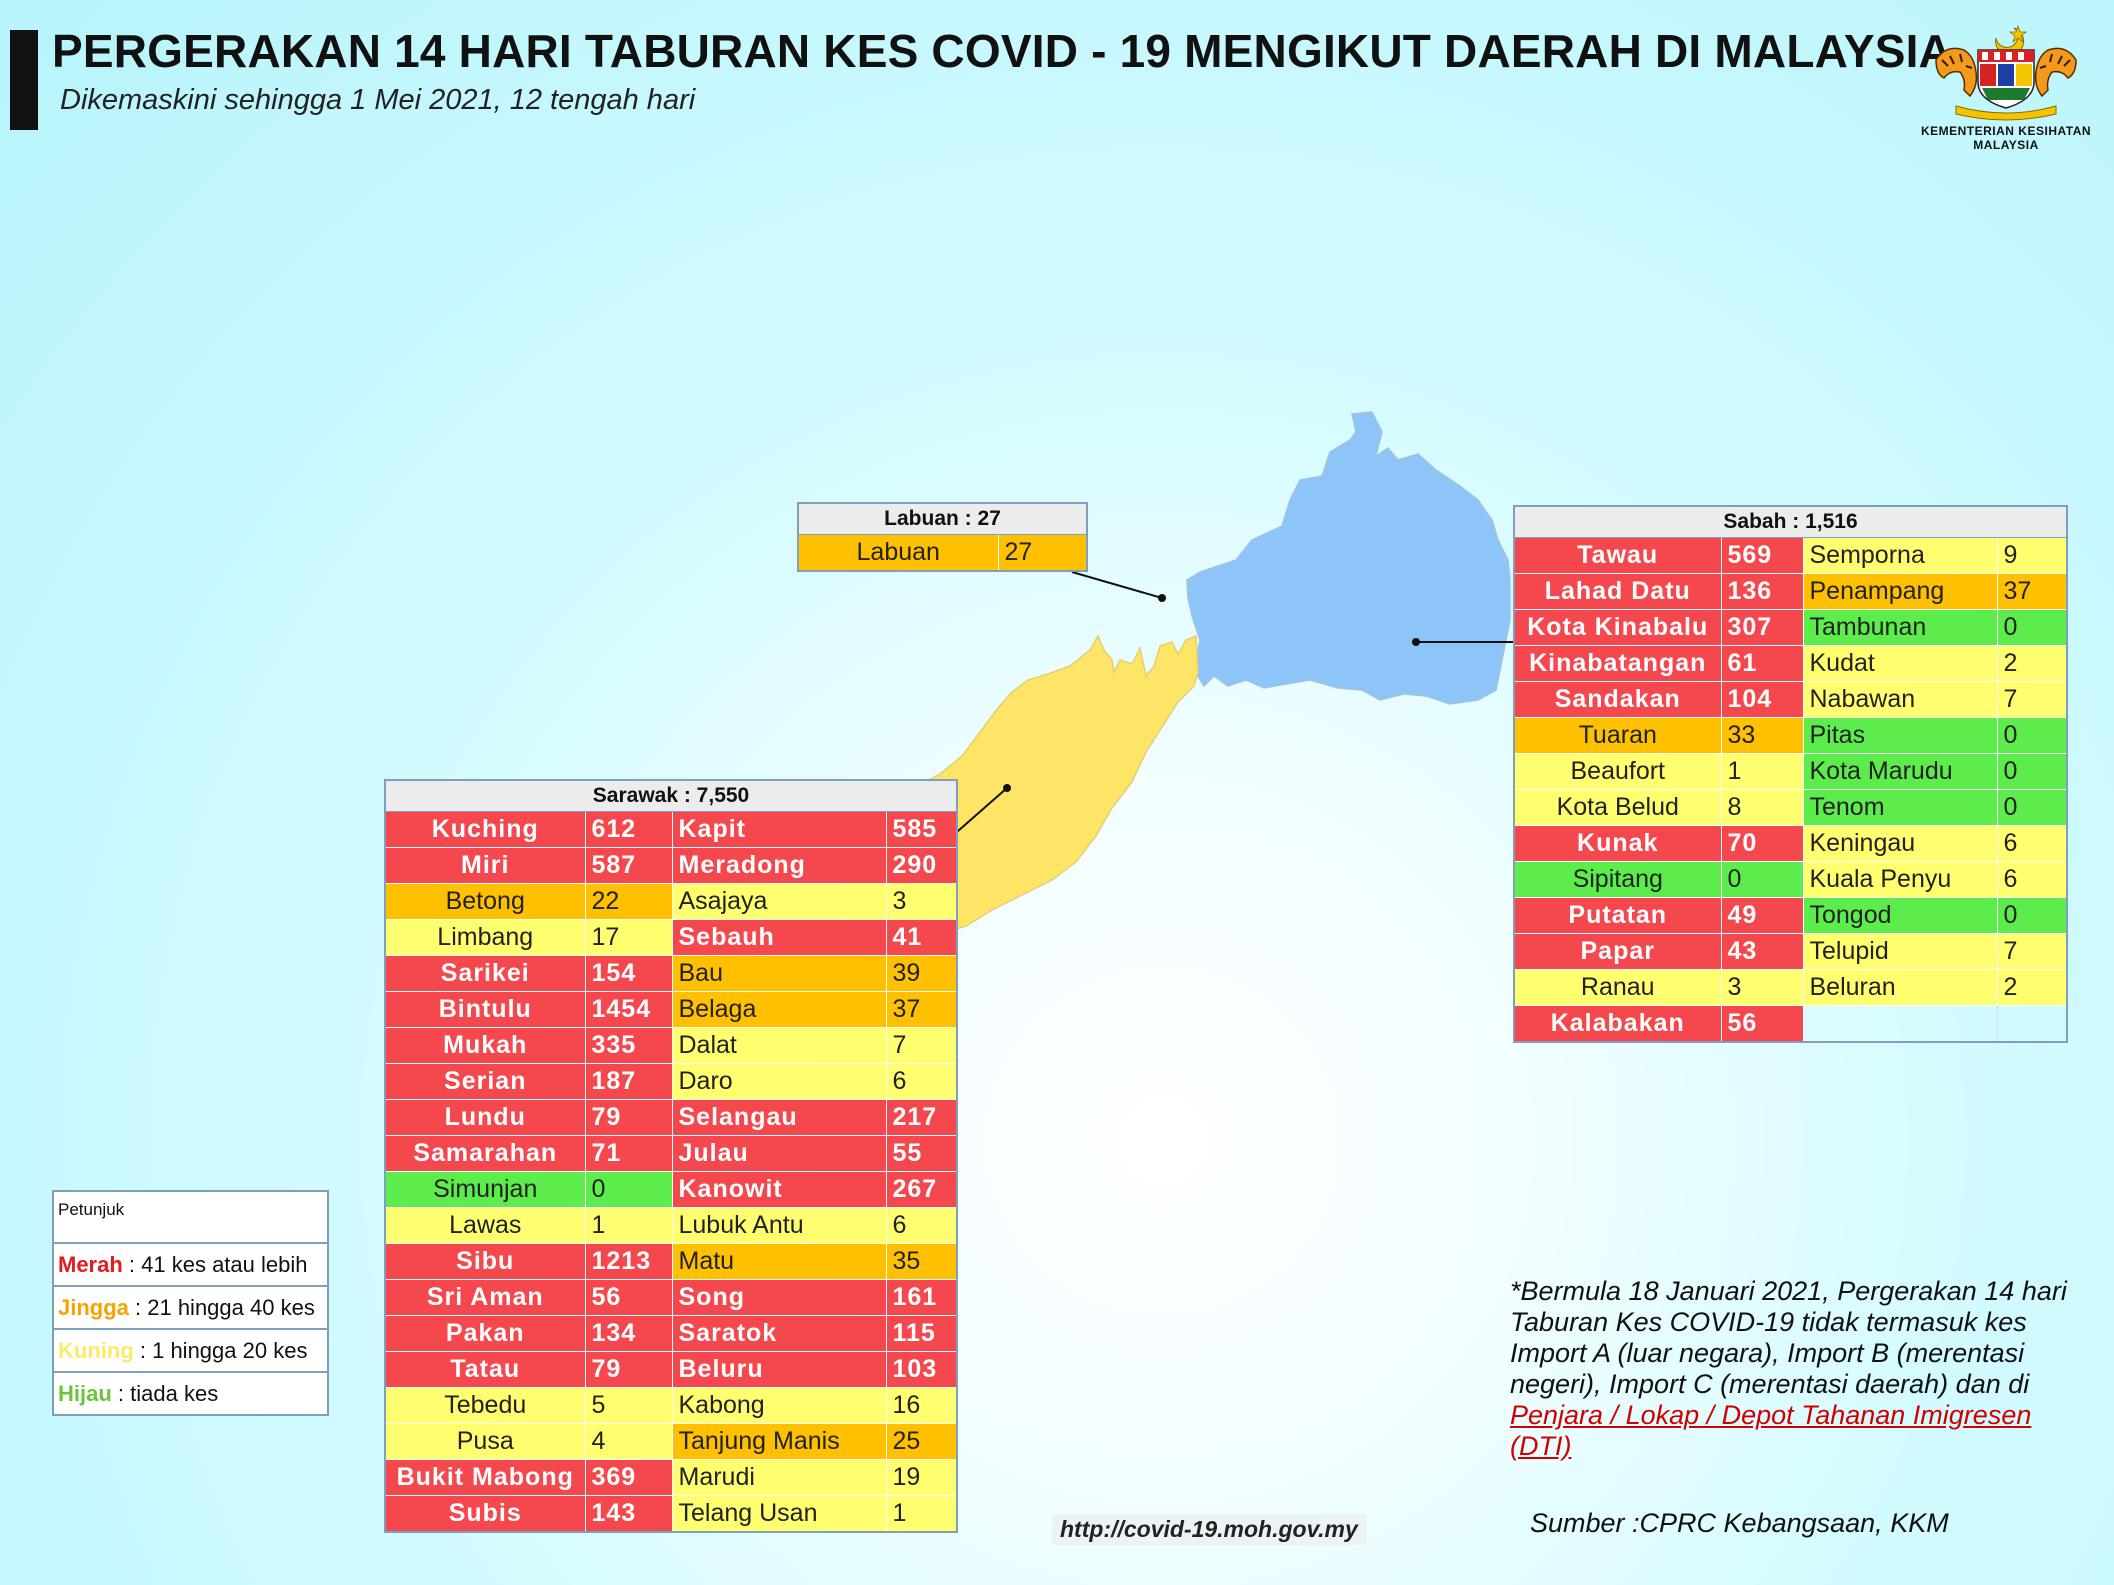 This screenshot has height=1585, width=2114. I want to click on case-count: 56, so click(1762, 1024).